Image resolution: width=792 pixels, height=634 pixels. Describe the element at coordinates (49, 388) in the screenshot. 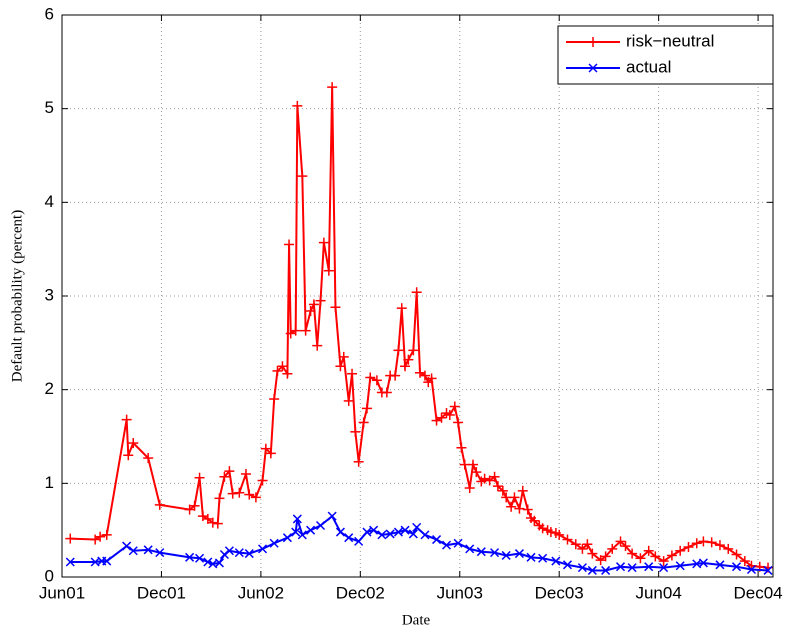

I see `y-tick-label: 2` at that location.